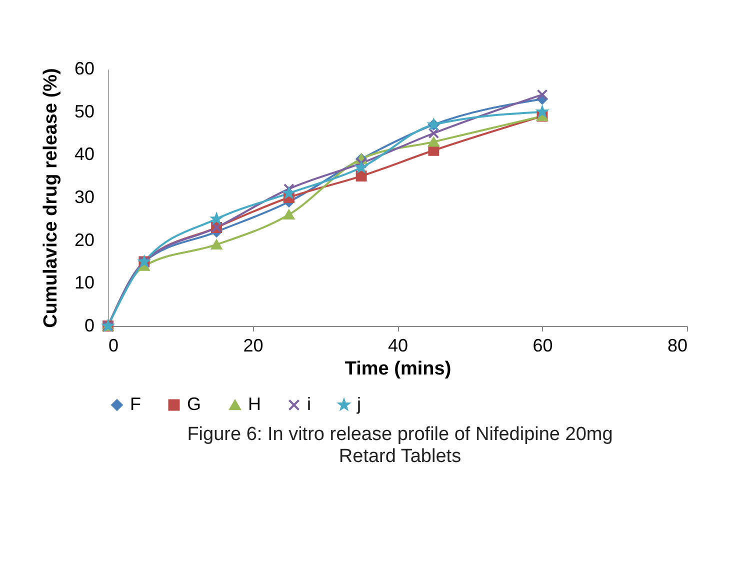 Image resolution: width=747 pixels, height=583 pixels. What do you see at coordinates (84, 111) in the screenshot?
I see `y-tick-label: 50` at bounding box center [84, 111].